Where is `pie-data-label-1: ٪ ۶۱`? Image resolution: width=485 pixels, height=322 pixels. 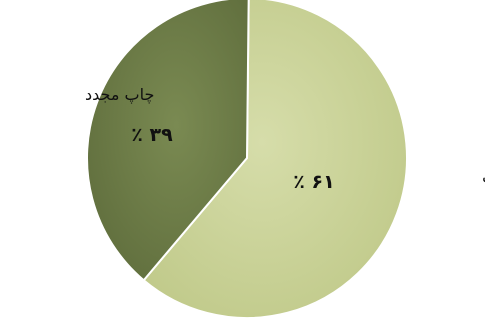
pie-data-label-1: ٪ ۶۱ is located at coordinates (313, 182).